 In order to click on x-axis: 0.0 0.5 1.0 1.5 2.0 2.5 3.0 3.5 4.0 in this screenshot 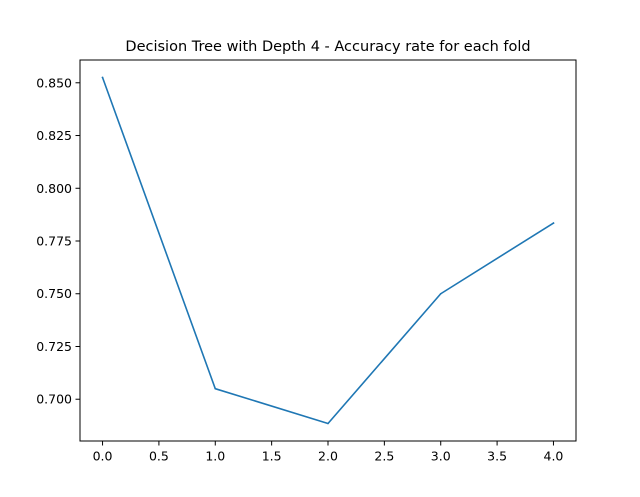, I will do `click(328, 452)`.